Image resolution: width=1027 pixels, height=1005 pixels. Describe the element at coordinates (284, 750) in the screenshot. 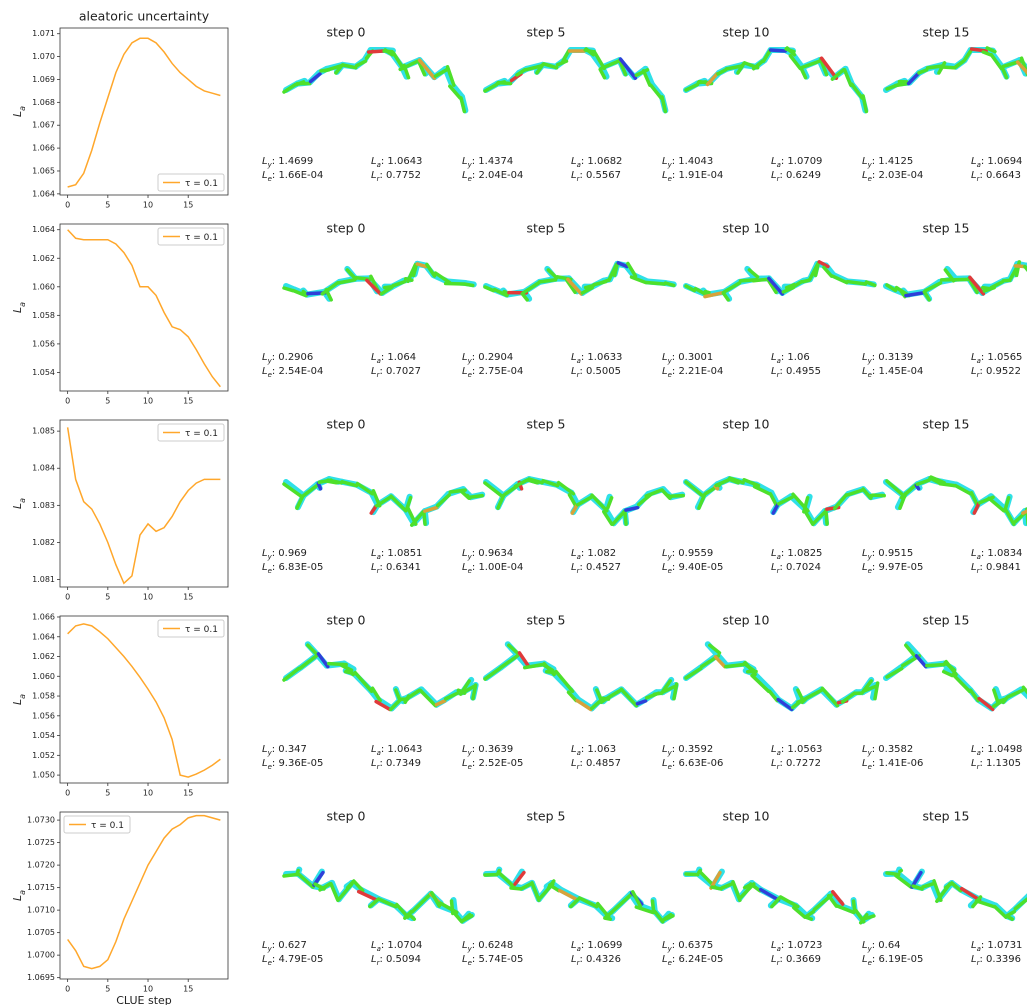

I see `metric: Ly: 0.347` at that location.